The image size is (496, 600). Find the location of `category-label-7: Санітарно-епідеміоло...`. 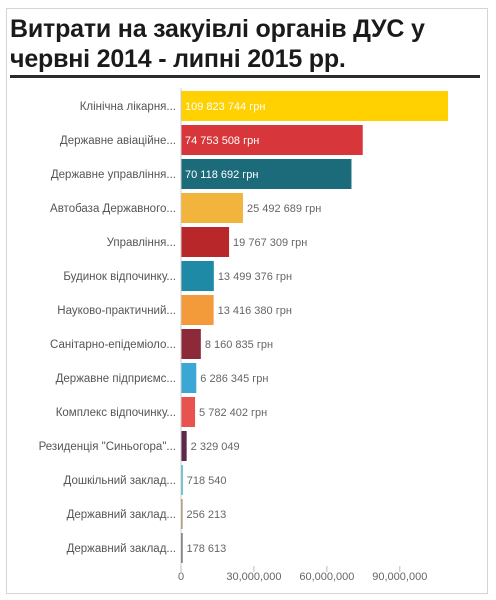

category-label-7: Санітарно-епідеміоло... is located at coordinates (113, 345).